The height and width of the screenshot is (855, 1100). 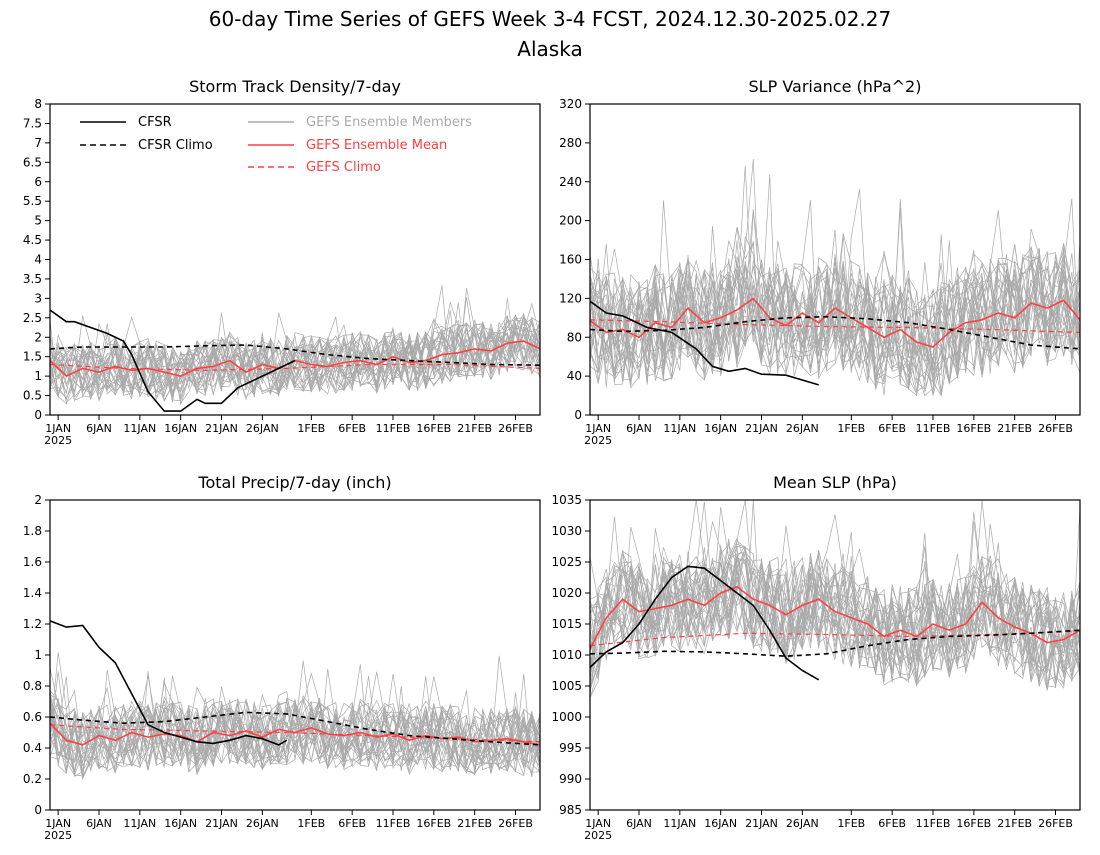 What do you see at coordinates (566, 593) in the screenshot?
I see `y-tick-label: 1020` at bounding box center [566, 593].